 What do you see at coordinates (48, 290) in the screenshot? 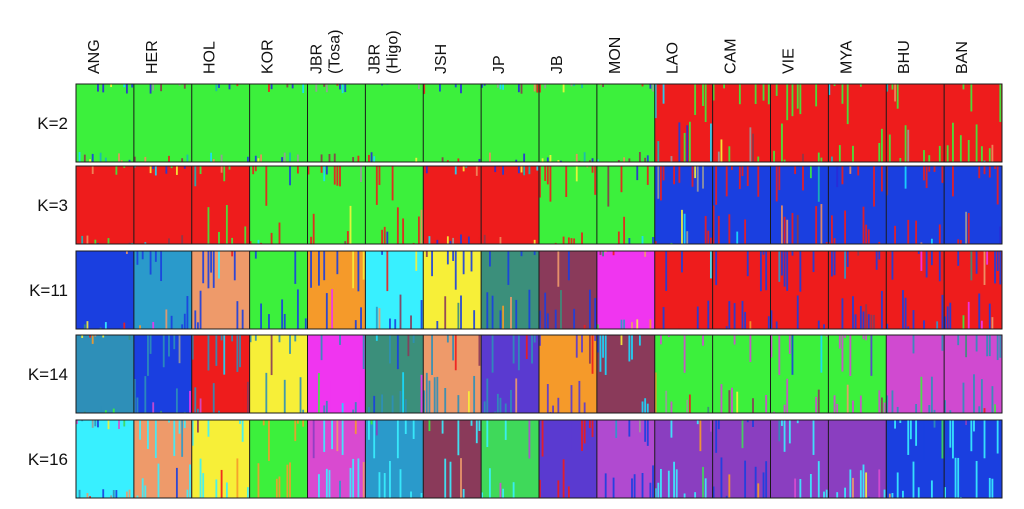
I see `k-label: K=11` at bounding box center [48, 290].